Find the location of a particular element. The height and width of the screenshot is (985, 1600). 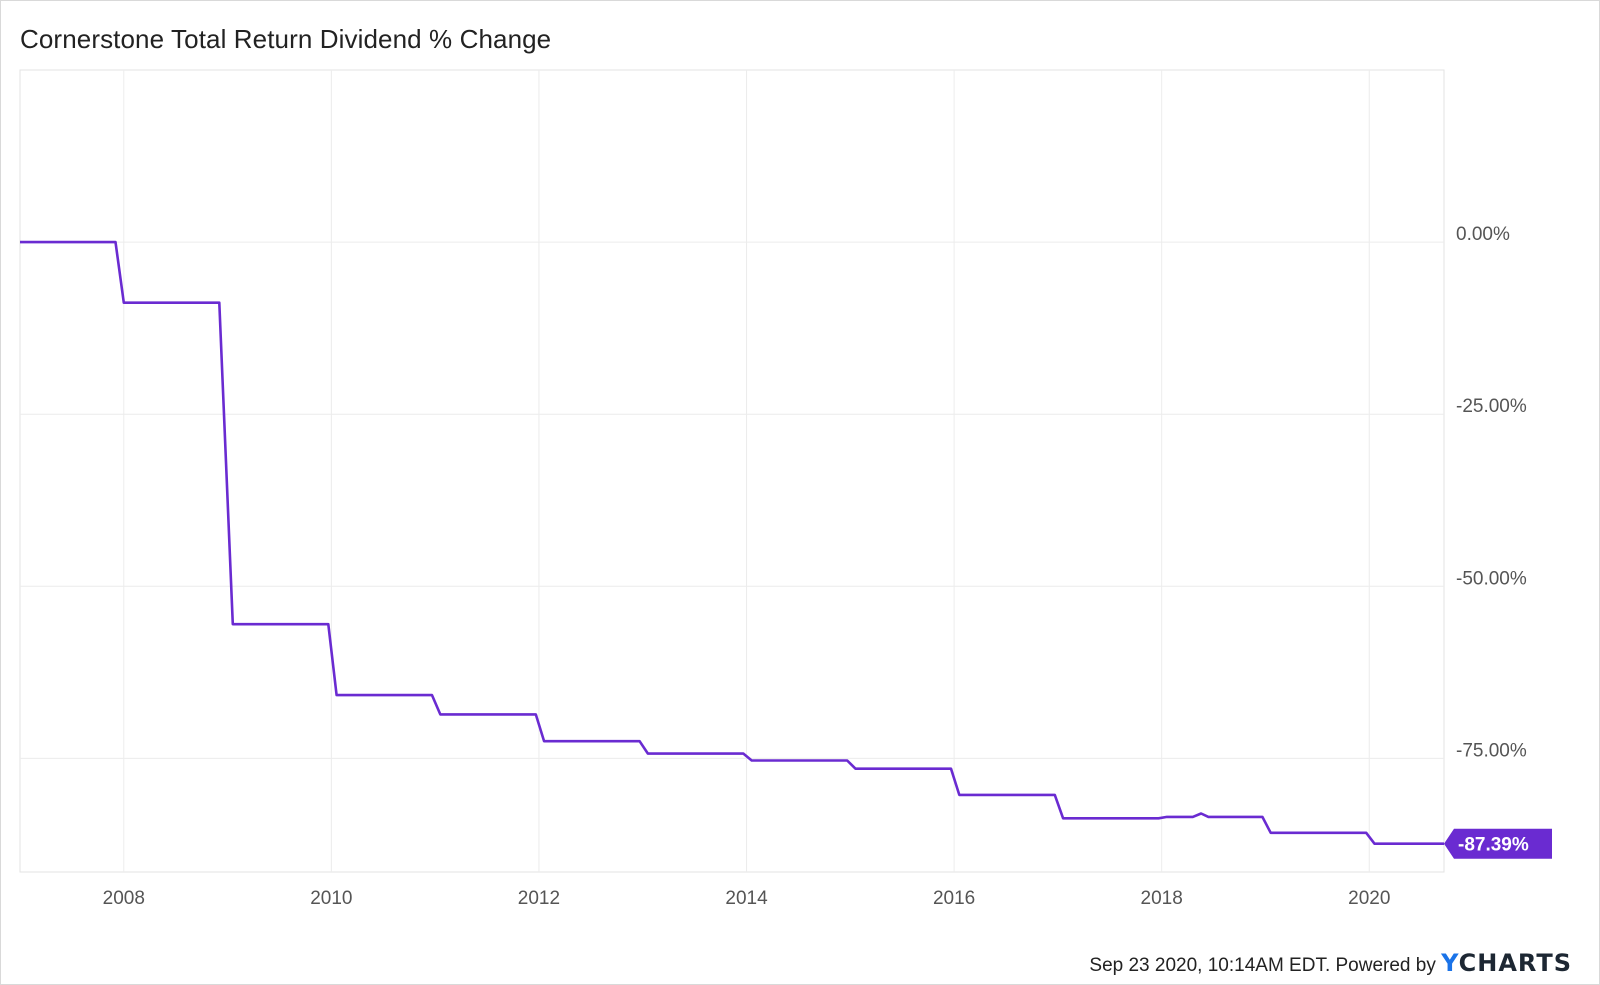

x-tick-label: 2014 is located at coordinates (746, 898).